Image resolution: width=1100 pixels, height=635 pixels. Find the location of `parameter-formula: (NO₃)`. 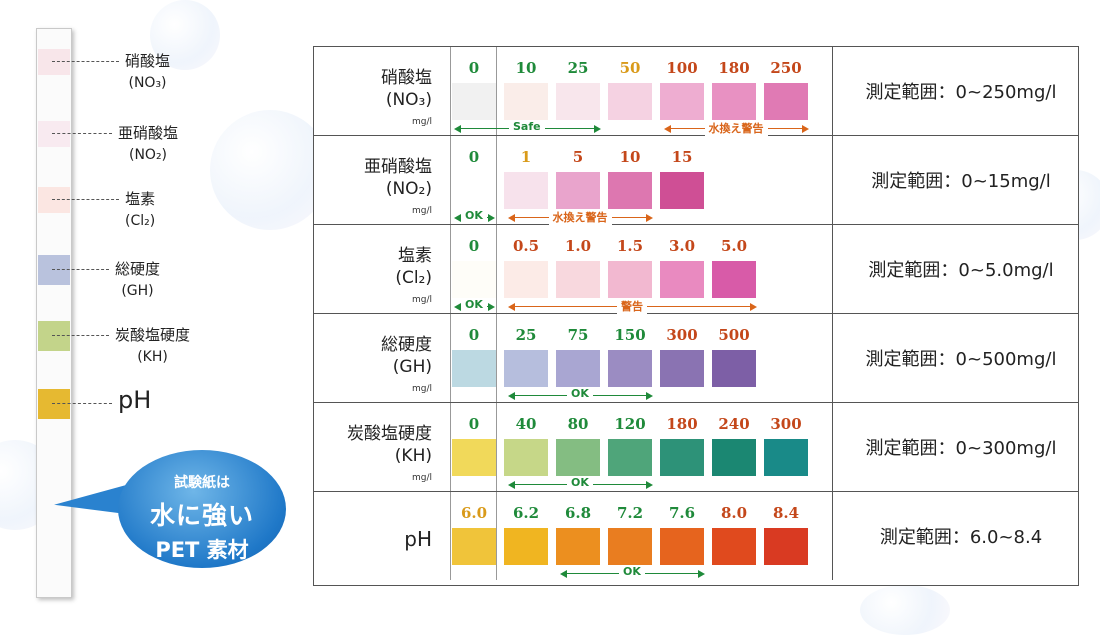

parameter-formula: (NO₃) is located at coordinates (408, 100).